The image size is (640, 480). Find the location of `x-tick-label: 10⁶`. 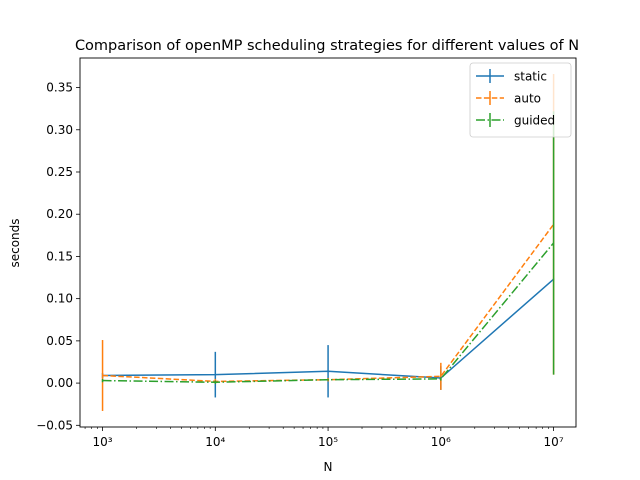

x-tick-label: 10⁶ is located at coordinates (441, 442).